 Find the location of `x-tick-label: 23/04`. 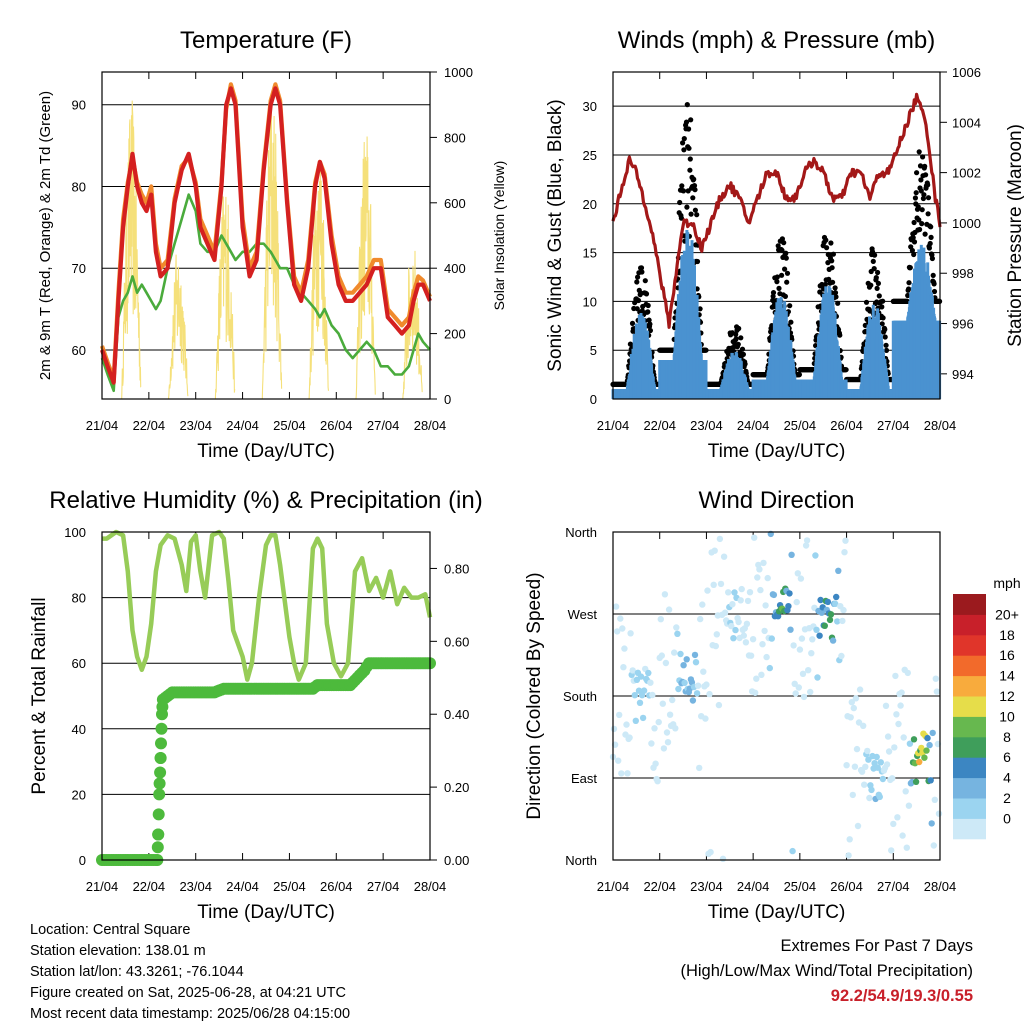

x-tick-label: 23/04 is located at coordinates (195, 425).